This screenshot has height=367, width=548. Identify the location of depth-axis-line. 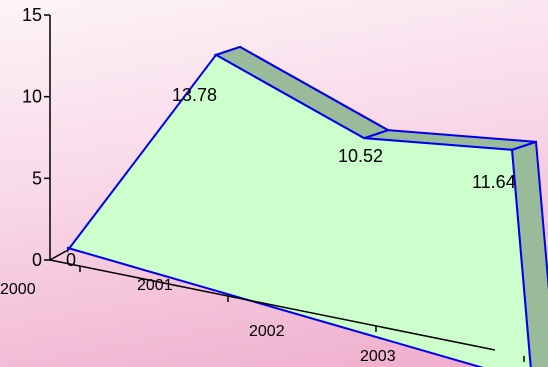
(59, 255).